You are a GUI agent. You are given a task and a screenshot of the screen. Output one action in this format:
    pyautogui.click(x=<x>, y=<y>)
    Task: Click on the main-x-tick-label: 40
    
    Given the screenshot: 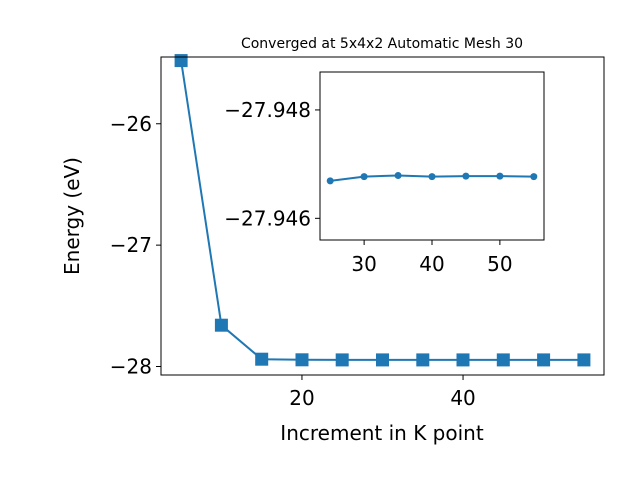 What is the action you would take?
    pyautogui.click(x=462, y=398)
    